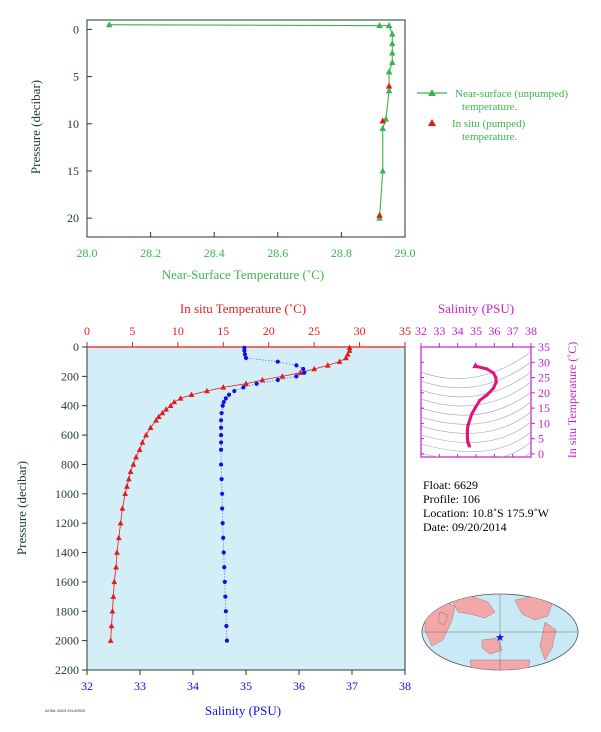 The height and width of the screenshot is (732, 601). I want to click on temperature-tick-label: 20, so click(269, 331).